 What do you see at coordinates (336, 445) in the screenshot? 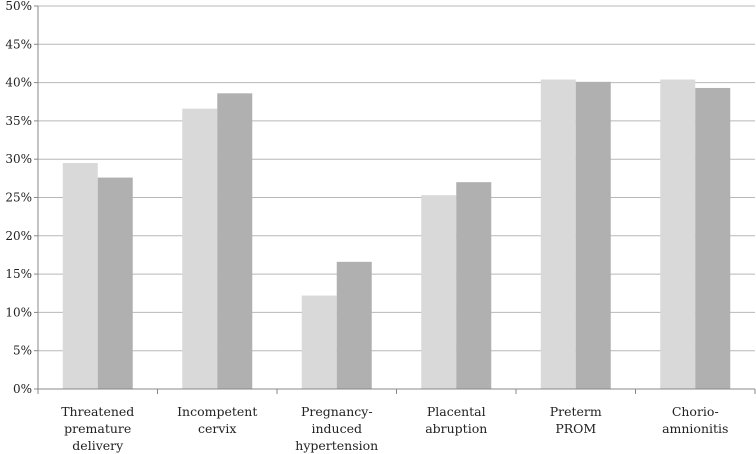
I see `x-category-label-line: hypertension` at bounding box center [336, 445].